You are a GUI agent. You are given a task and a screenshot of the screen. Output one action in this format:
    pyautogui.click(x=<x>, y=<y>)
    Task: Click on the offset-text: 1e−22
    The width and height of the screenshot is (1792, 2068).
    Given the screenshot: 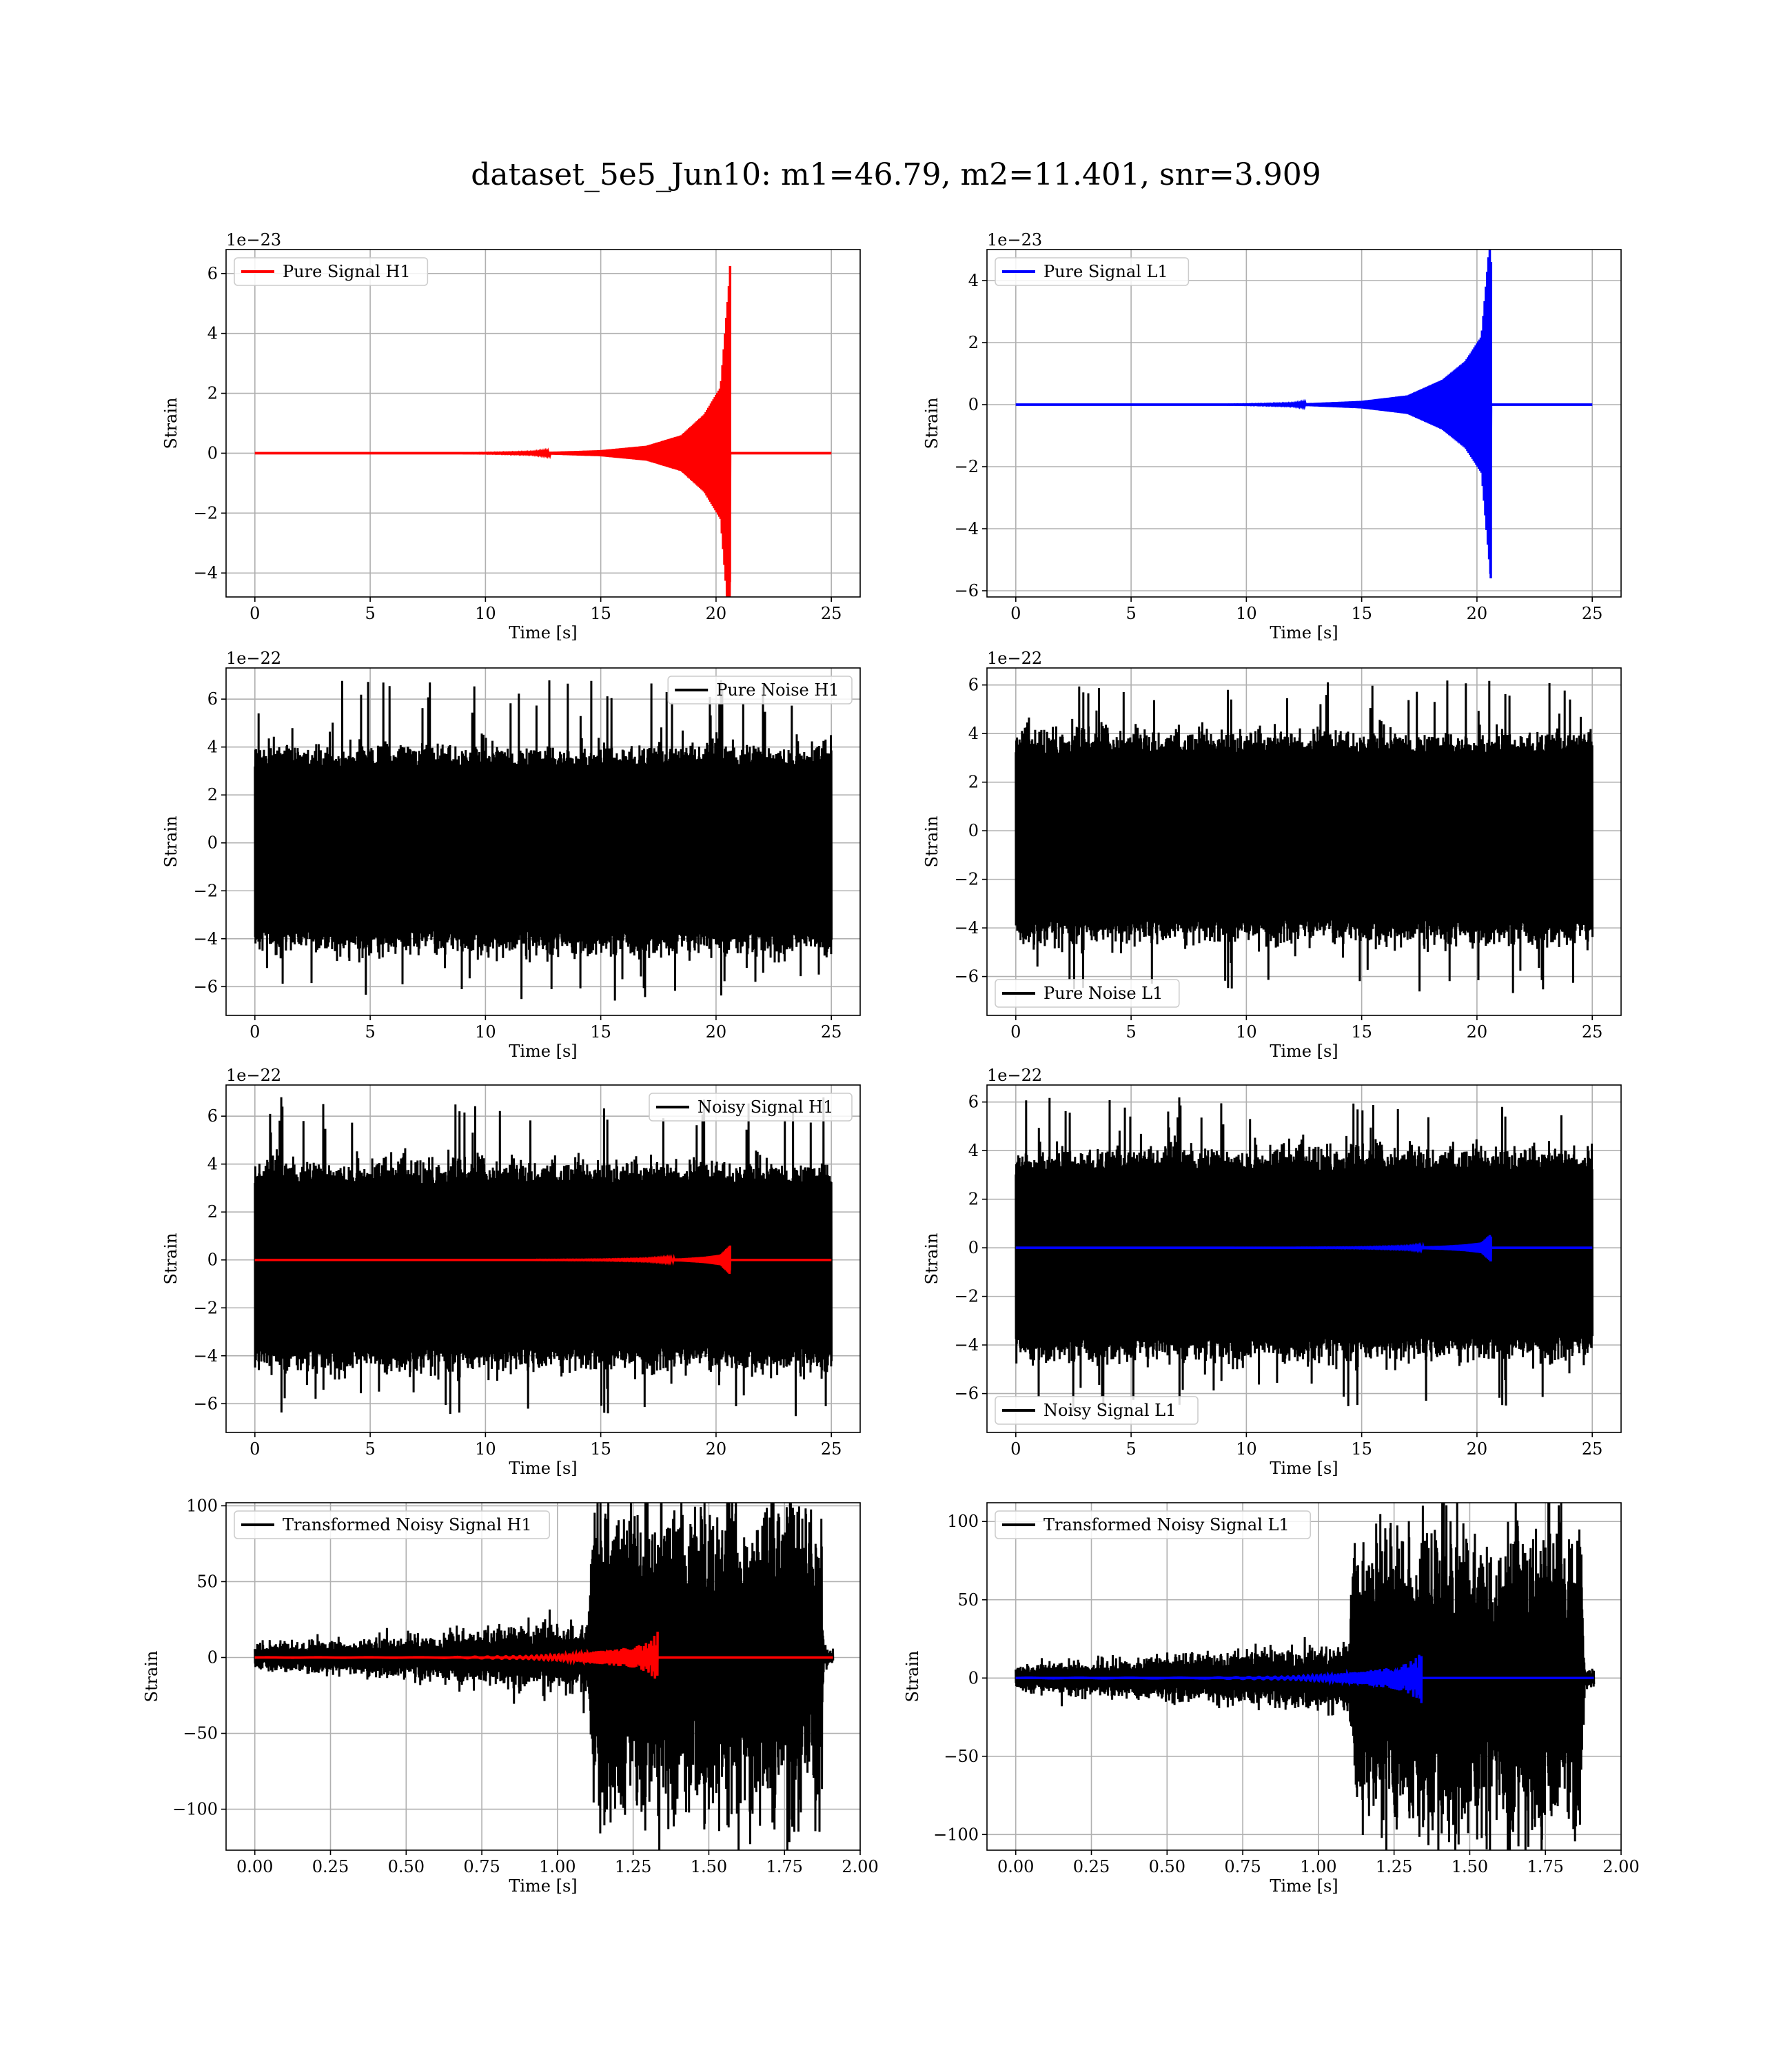 What is the action you would take?
    pyautogui.click(x=253, y=658)
    